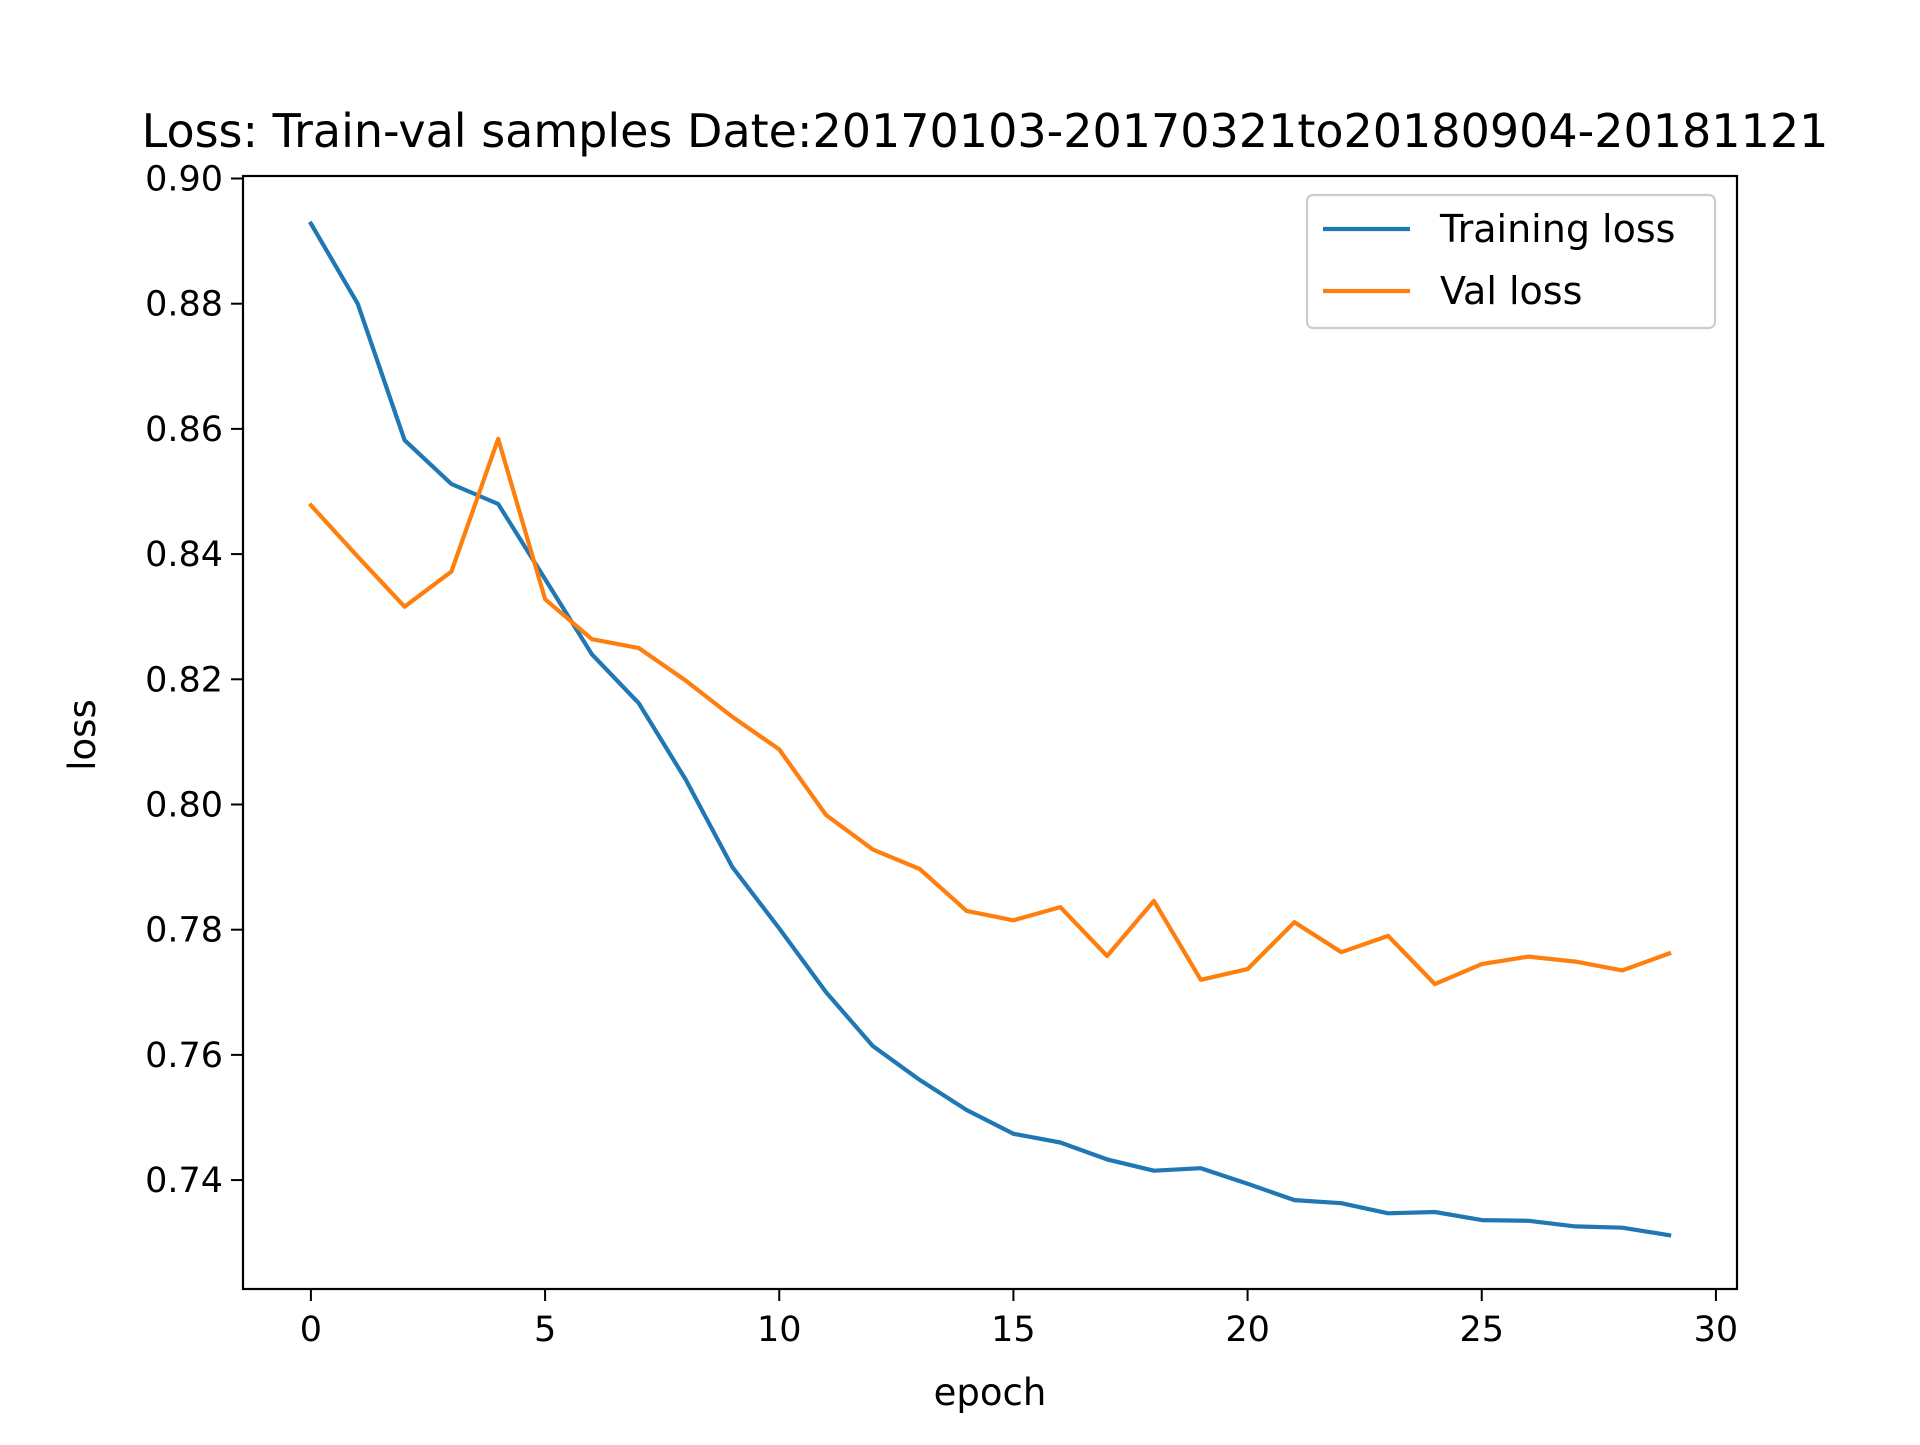 This screenshot has height=1445, width=1920. What do you see at coordinates (184, 180) in the screenshot?
I see `y-tick-label: 0.90` at bounding box center [184, 180].